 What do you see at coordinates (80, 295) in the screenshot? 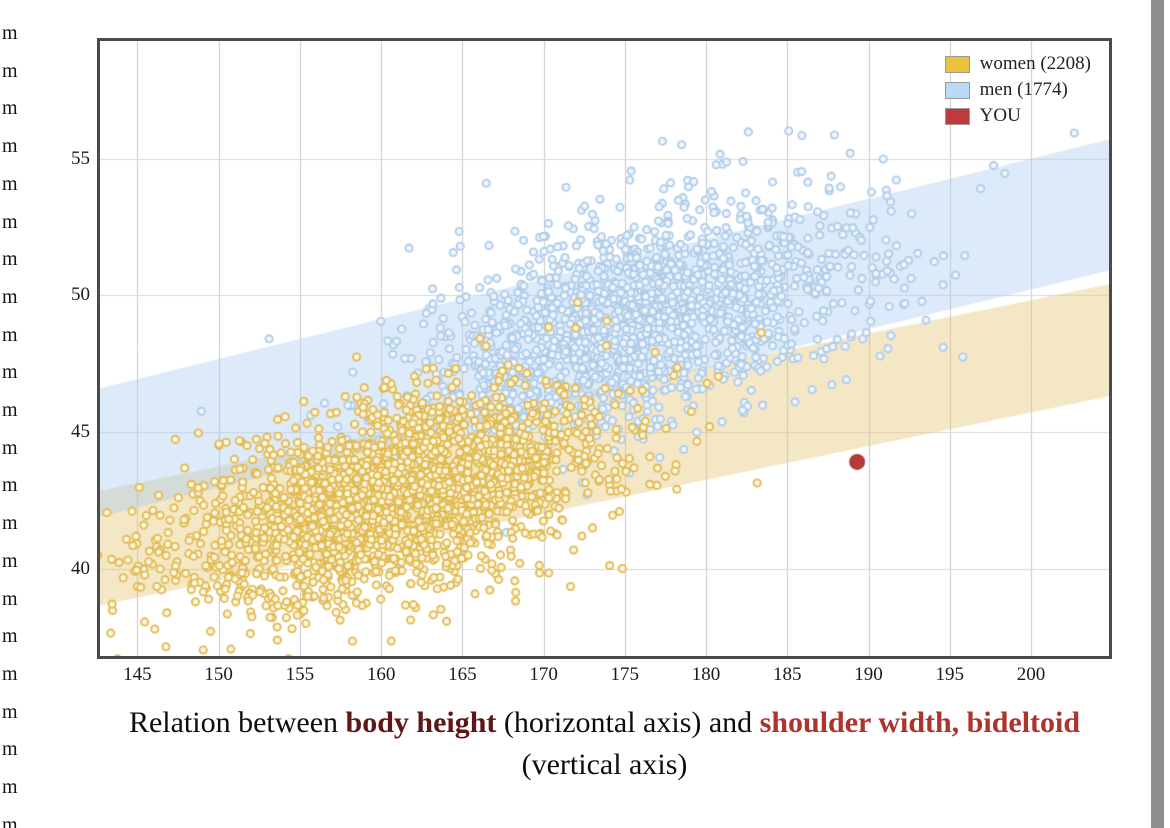
I see `y-tick-label: 50` at bounding box center [80, 295].